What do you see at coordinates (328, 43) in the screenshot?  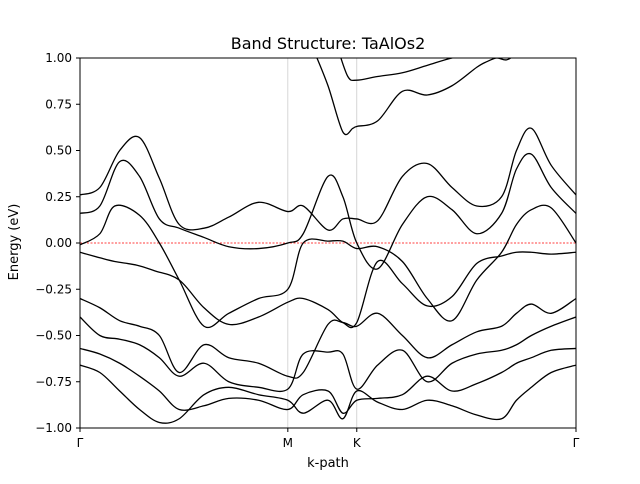 I see `chart-title: Band Structure: TaAlOs2` at bounding box center [328, 43].